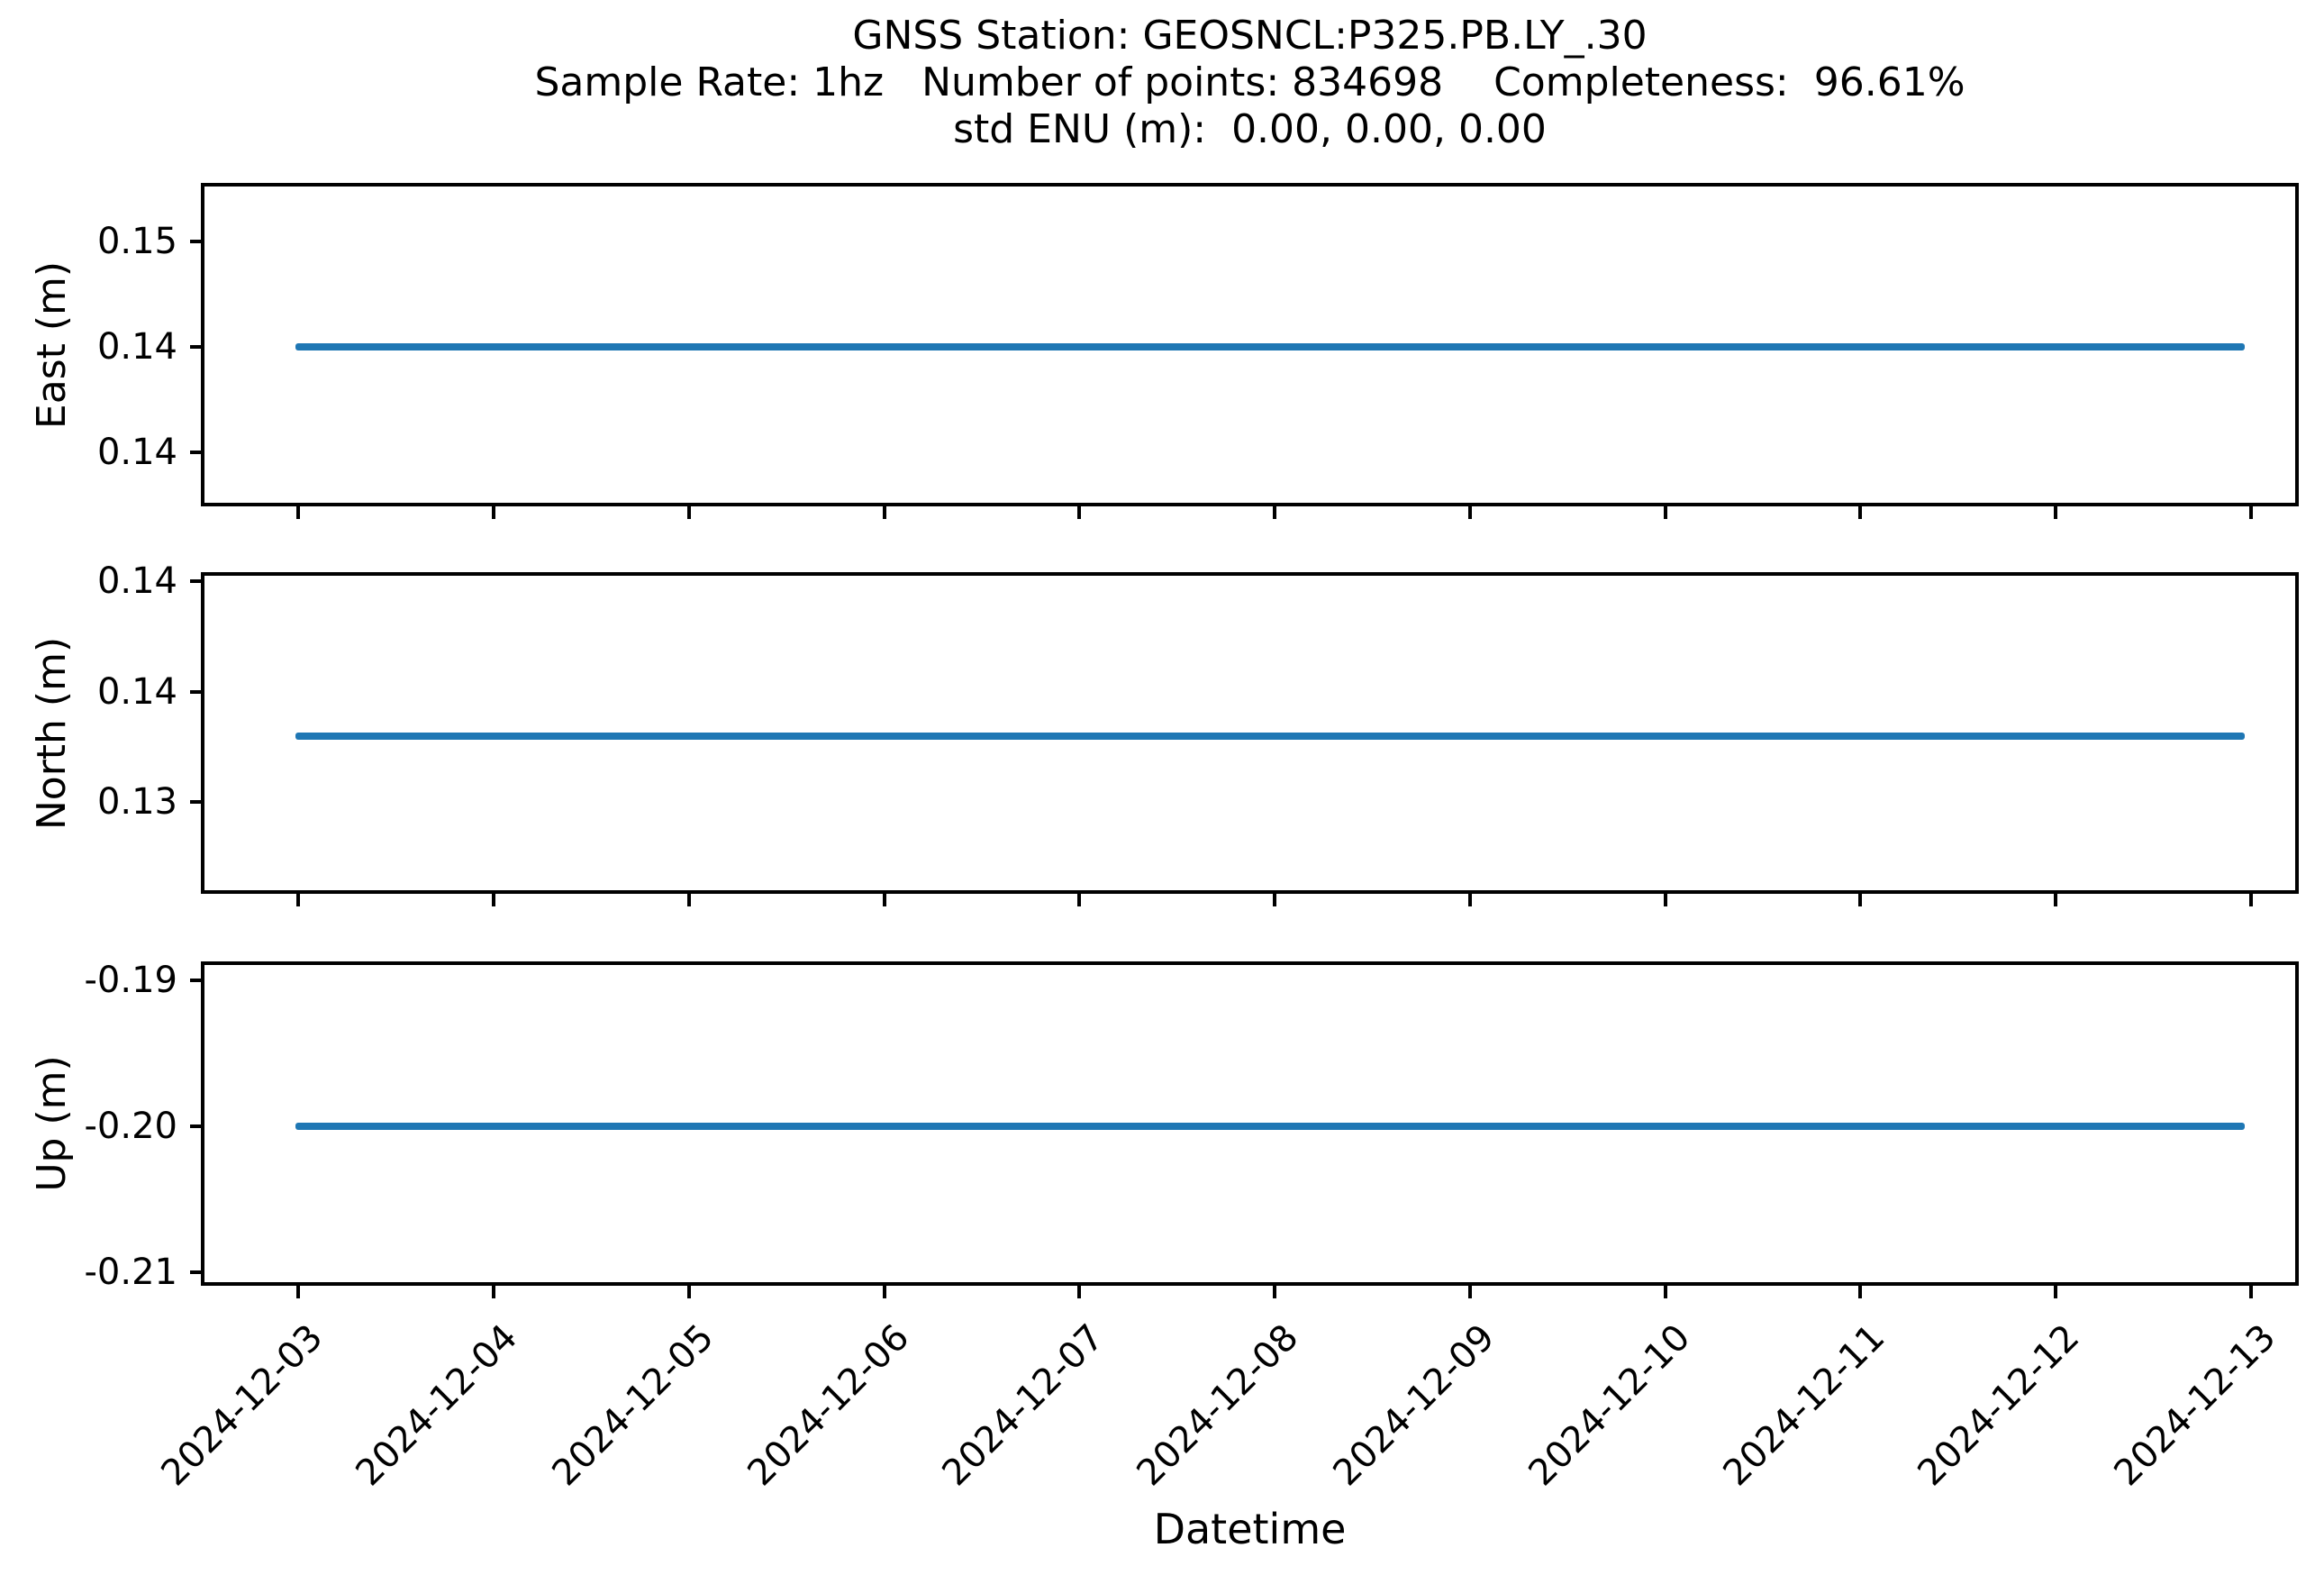 The height and width of the screenshot is (1575, 2324). What do you see at coordinates (52, 733) in the screenshot?
I see `y-axis-label-north: North (m)` at bounding box center [52, 733].